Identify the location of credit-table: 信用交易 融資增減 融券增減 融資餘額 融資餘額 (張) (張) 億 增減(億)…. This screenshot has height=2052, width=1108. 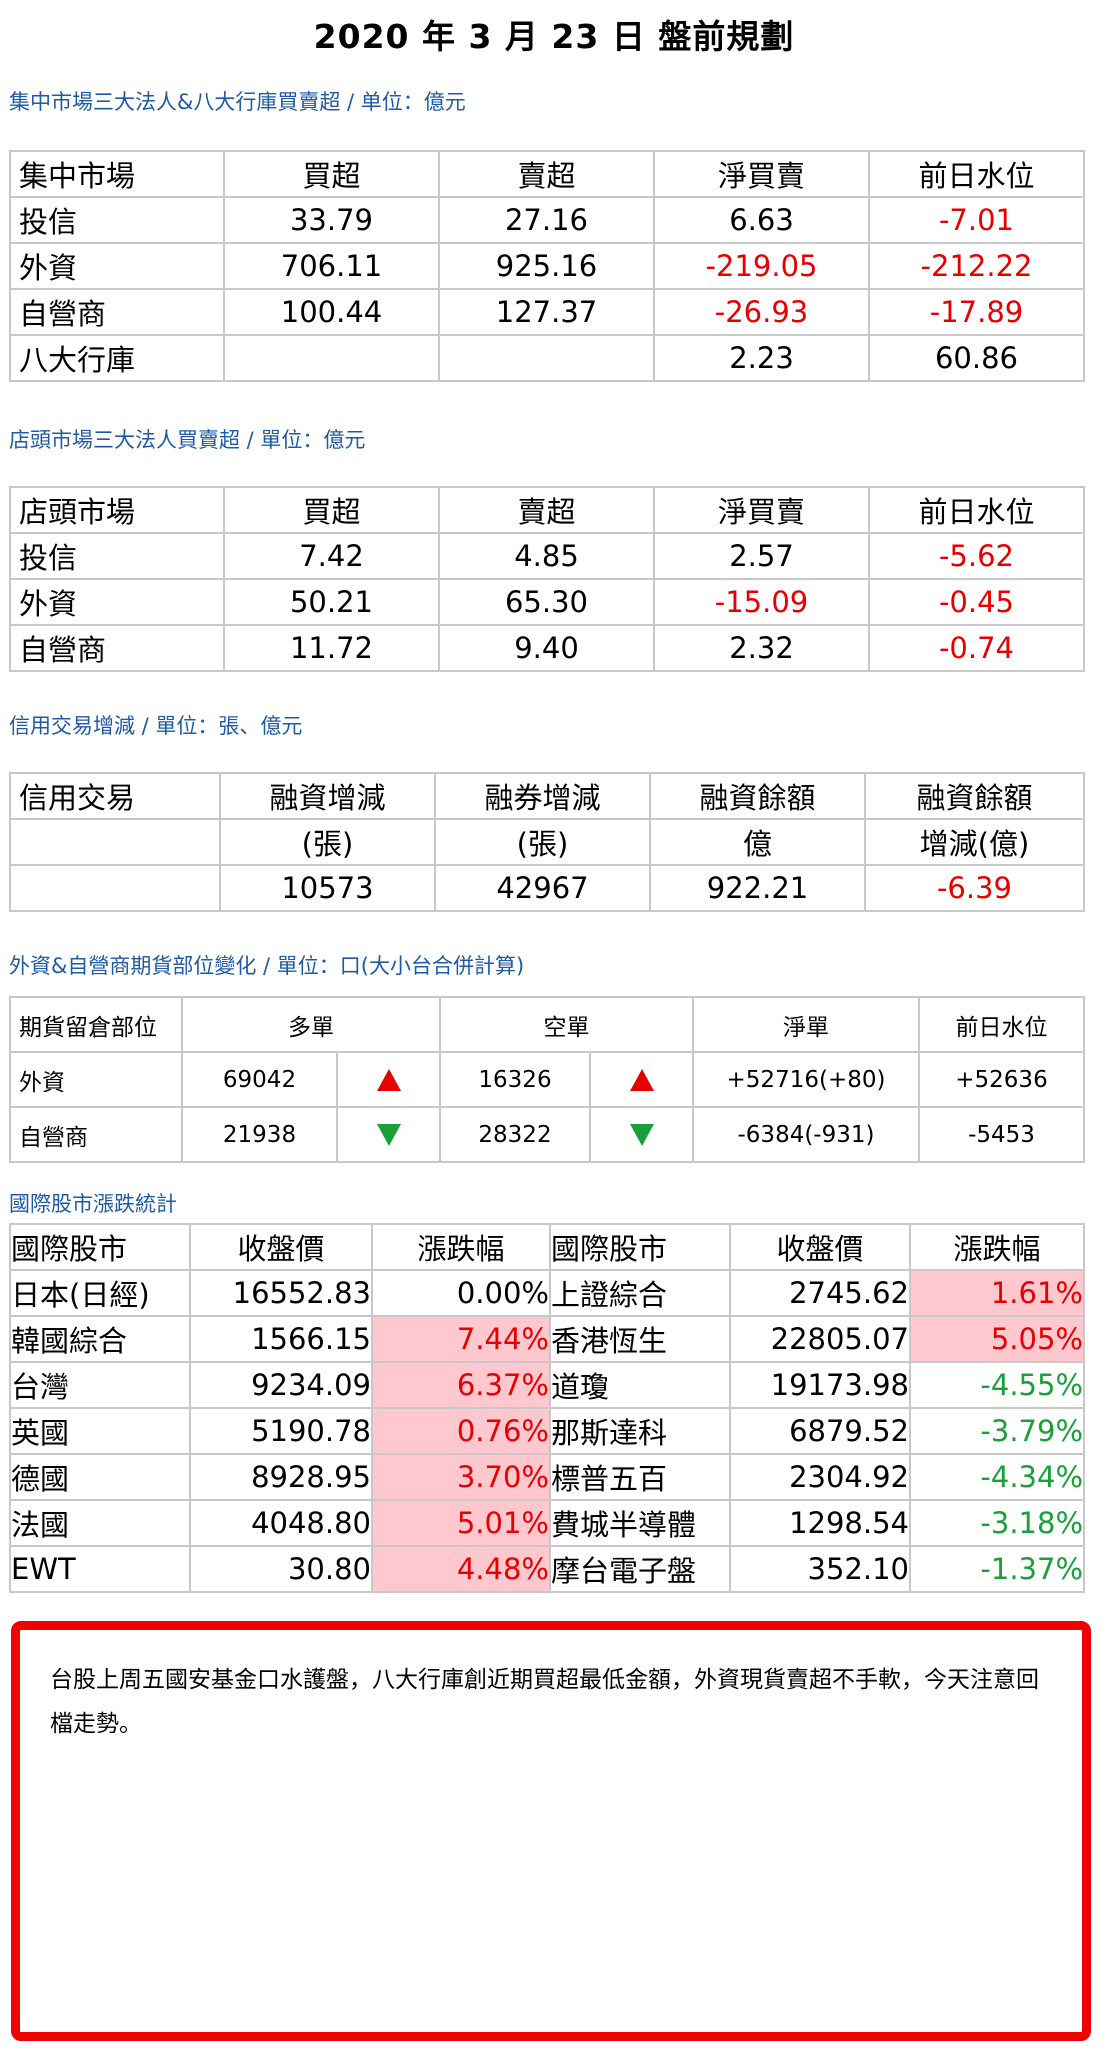
(547, 842).